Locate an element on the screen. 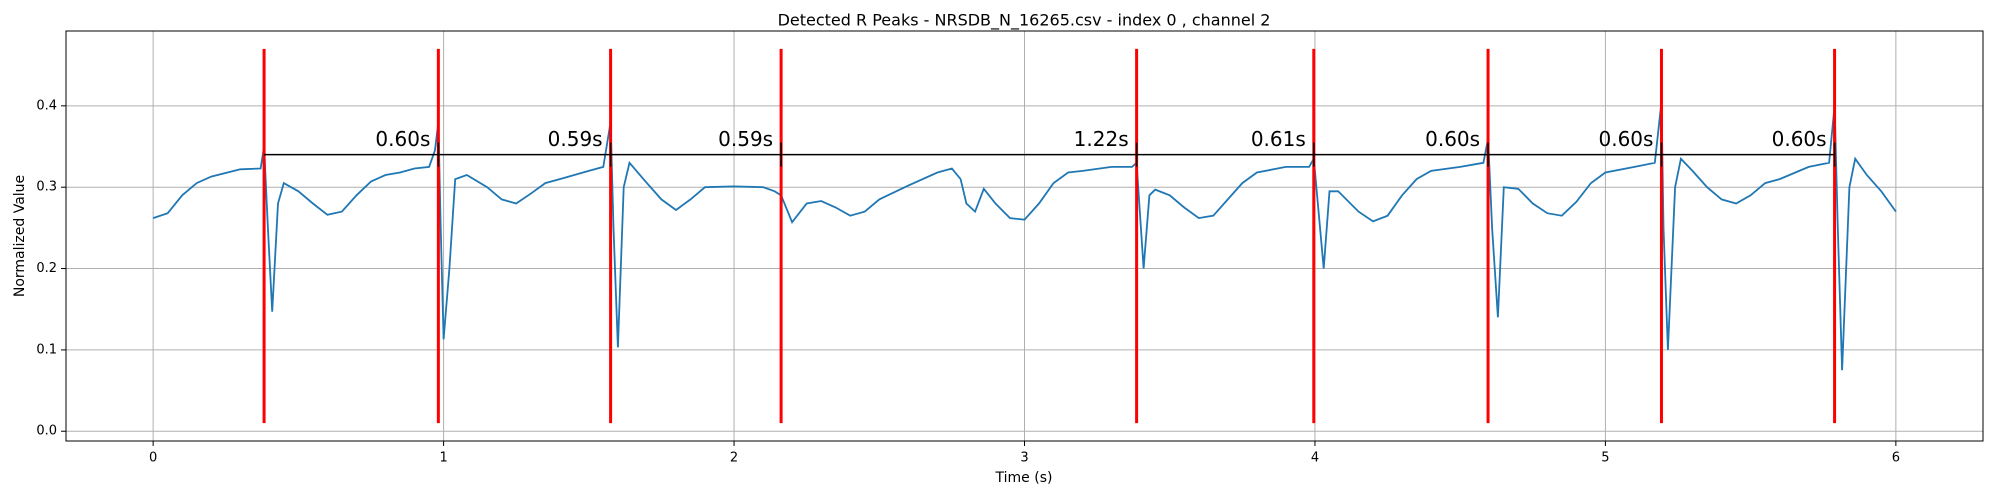 This screenshot has width=2000, height=500. y-tick-label: 0.3 is located at coordinates (46, 187).